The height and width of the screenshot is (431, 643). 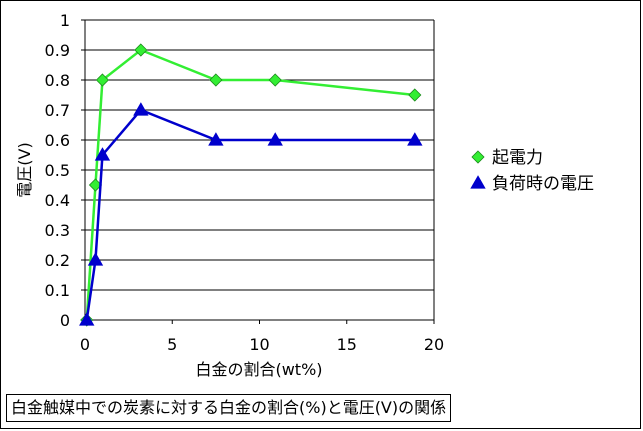 What do you see at coordinates (65, 20) in the screenshot?
I see `y-tick-label: 1` at bounding box center [65, 20].